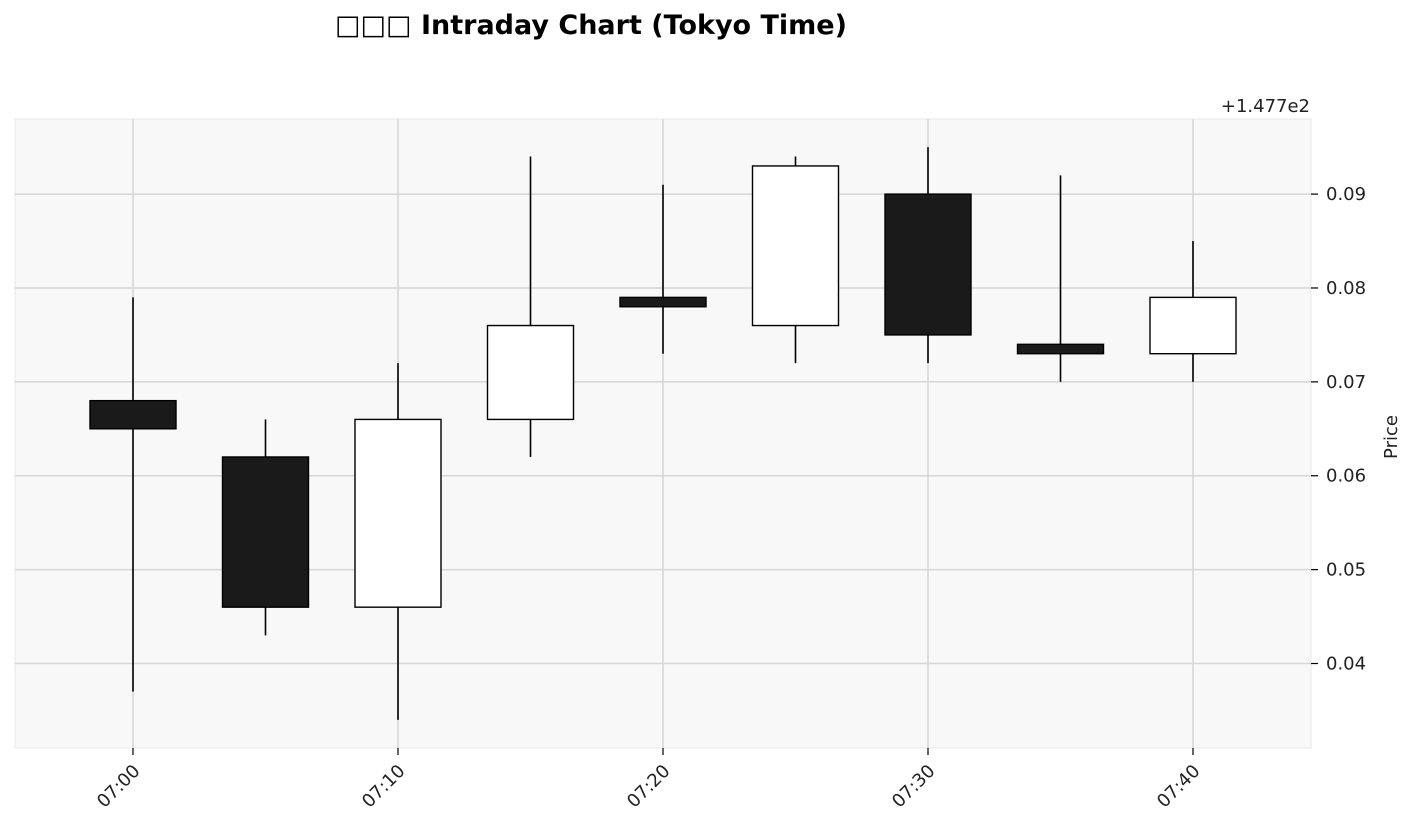  What do you see at coordinates (1391, 437) in the screenshot?
I see `y-axis-label: Price` at bounding box center [1391, 437].